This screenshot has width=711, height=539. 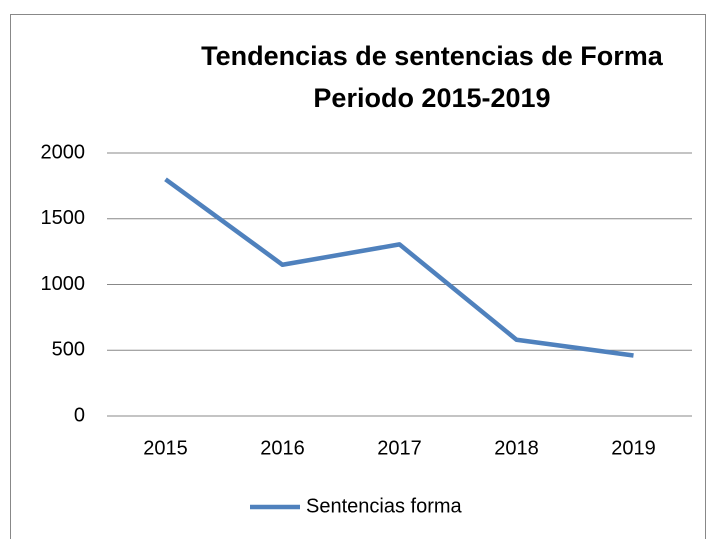 I want to click on x-tick-label: 2015, so click(x=165, y=448).